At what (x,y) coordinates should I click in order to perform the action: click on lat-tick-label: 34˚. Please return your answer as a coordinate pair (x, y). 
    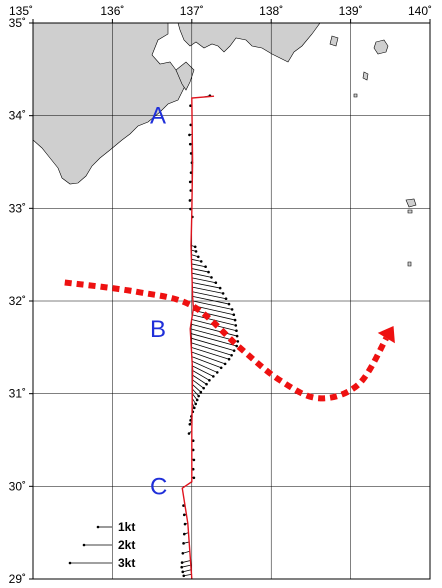
    Looking at the image, I should click on (17, 116).